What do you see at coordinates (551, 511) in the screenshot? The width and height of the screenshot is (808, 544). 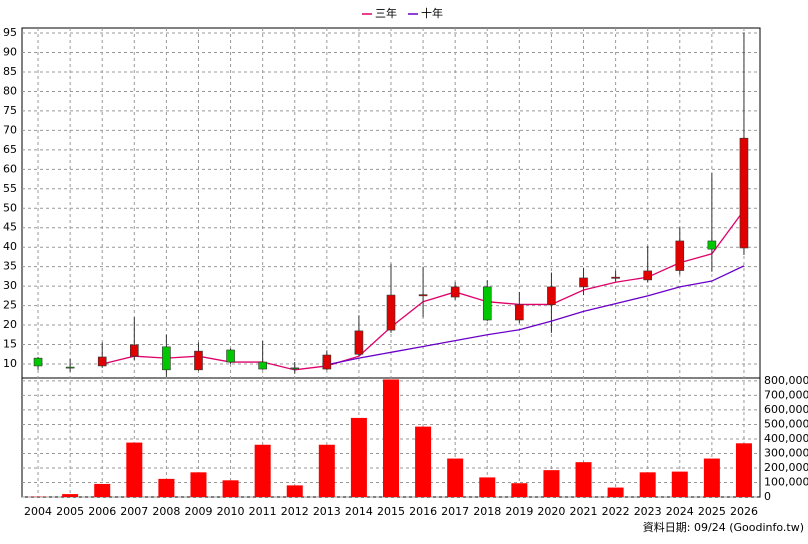 I see `x-tick-label: 2020` at bounding box center [551, 511].